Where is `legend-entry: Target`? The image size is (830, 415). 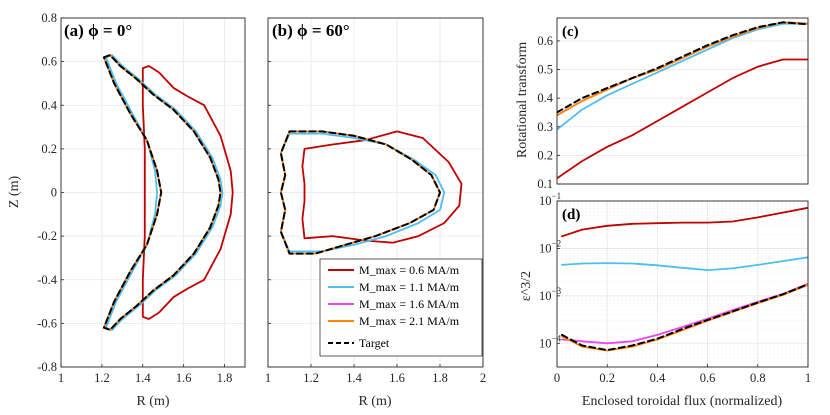
legend-entry: Target is located at coordinates (359, 343).